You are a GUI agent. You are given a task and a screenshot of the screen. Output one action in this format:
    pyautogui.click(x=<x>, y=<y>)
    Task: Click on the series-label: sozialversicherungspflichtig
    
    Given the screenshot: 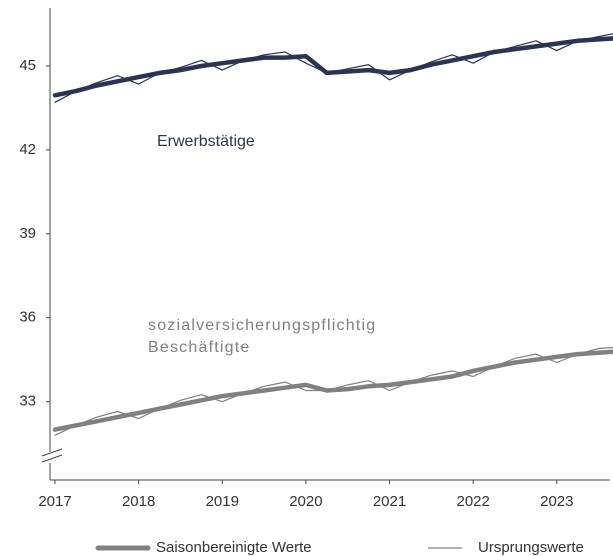 What is the action you would take?
    pyautogui.click(x=262, y=325)
    